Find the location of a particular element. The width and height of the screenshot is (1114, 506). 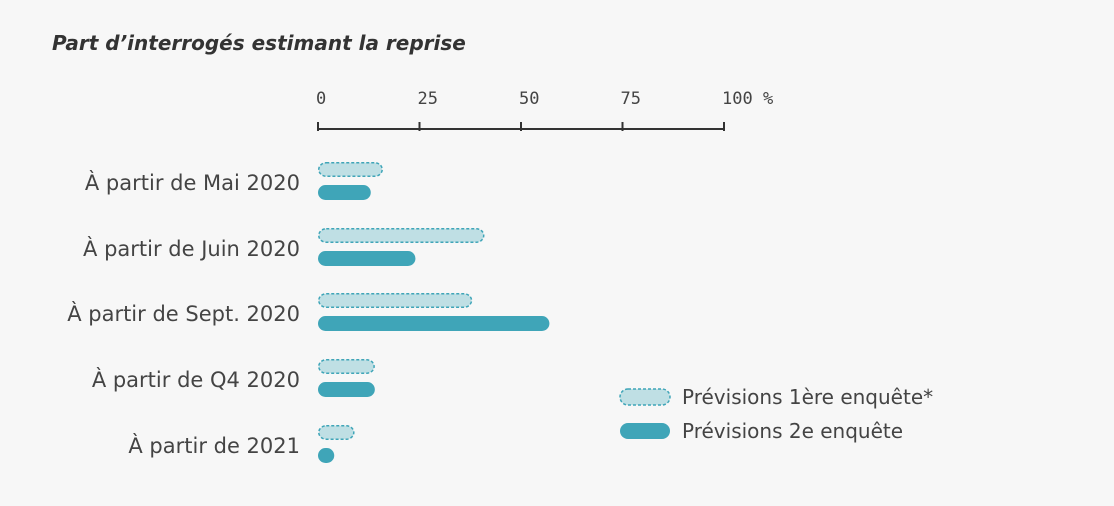

category-label: À partir de Sept. 2020 is located at coordinates (183, 313).